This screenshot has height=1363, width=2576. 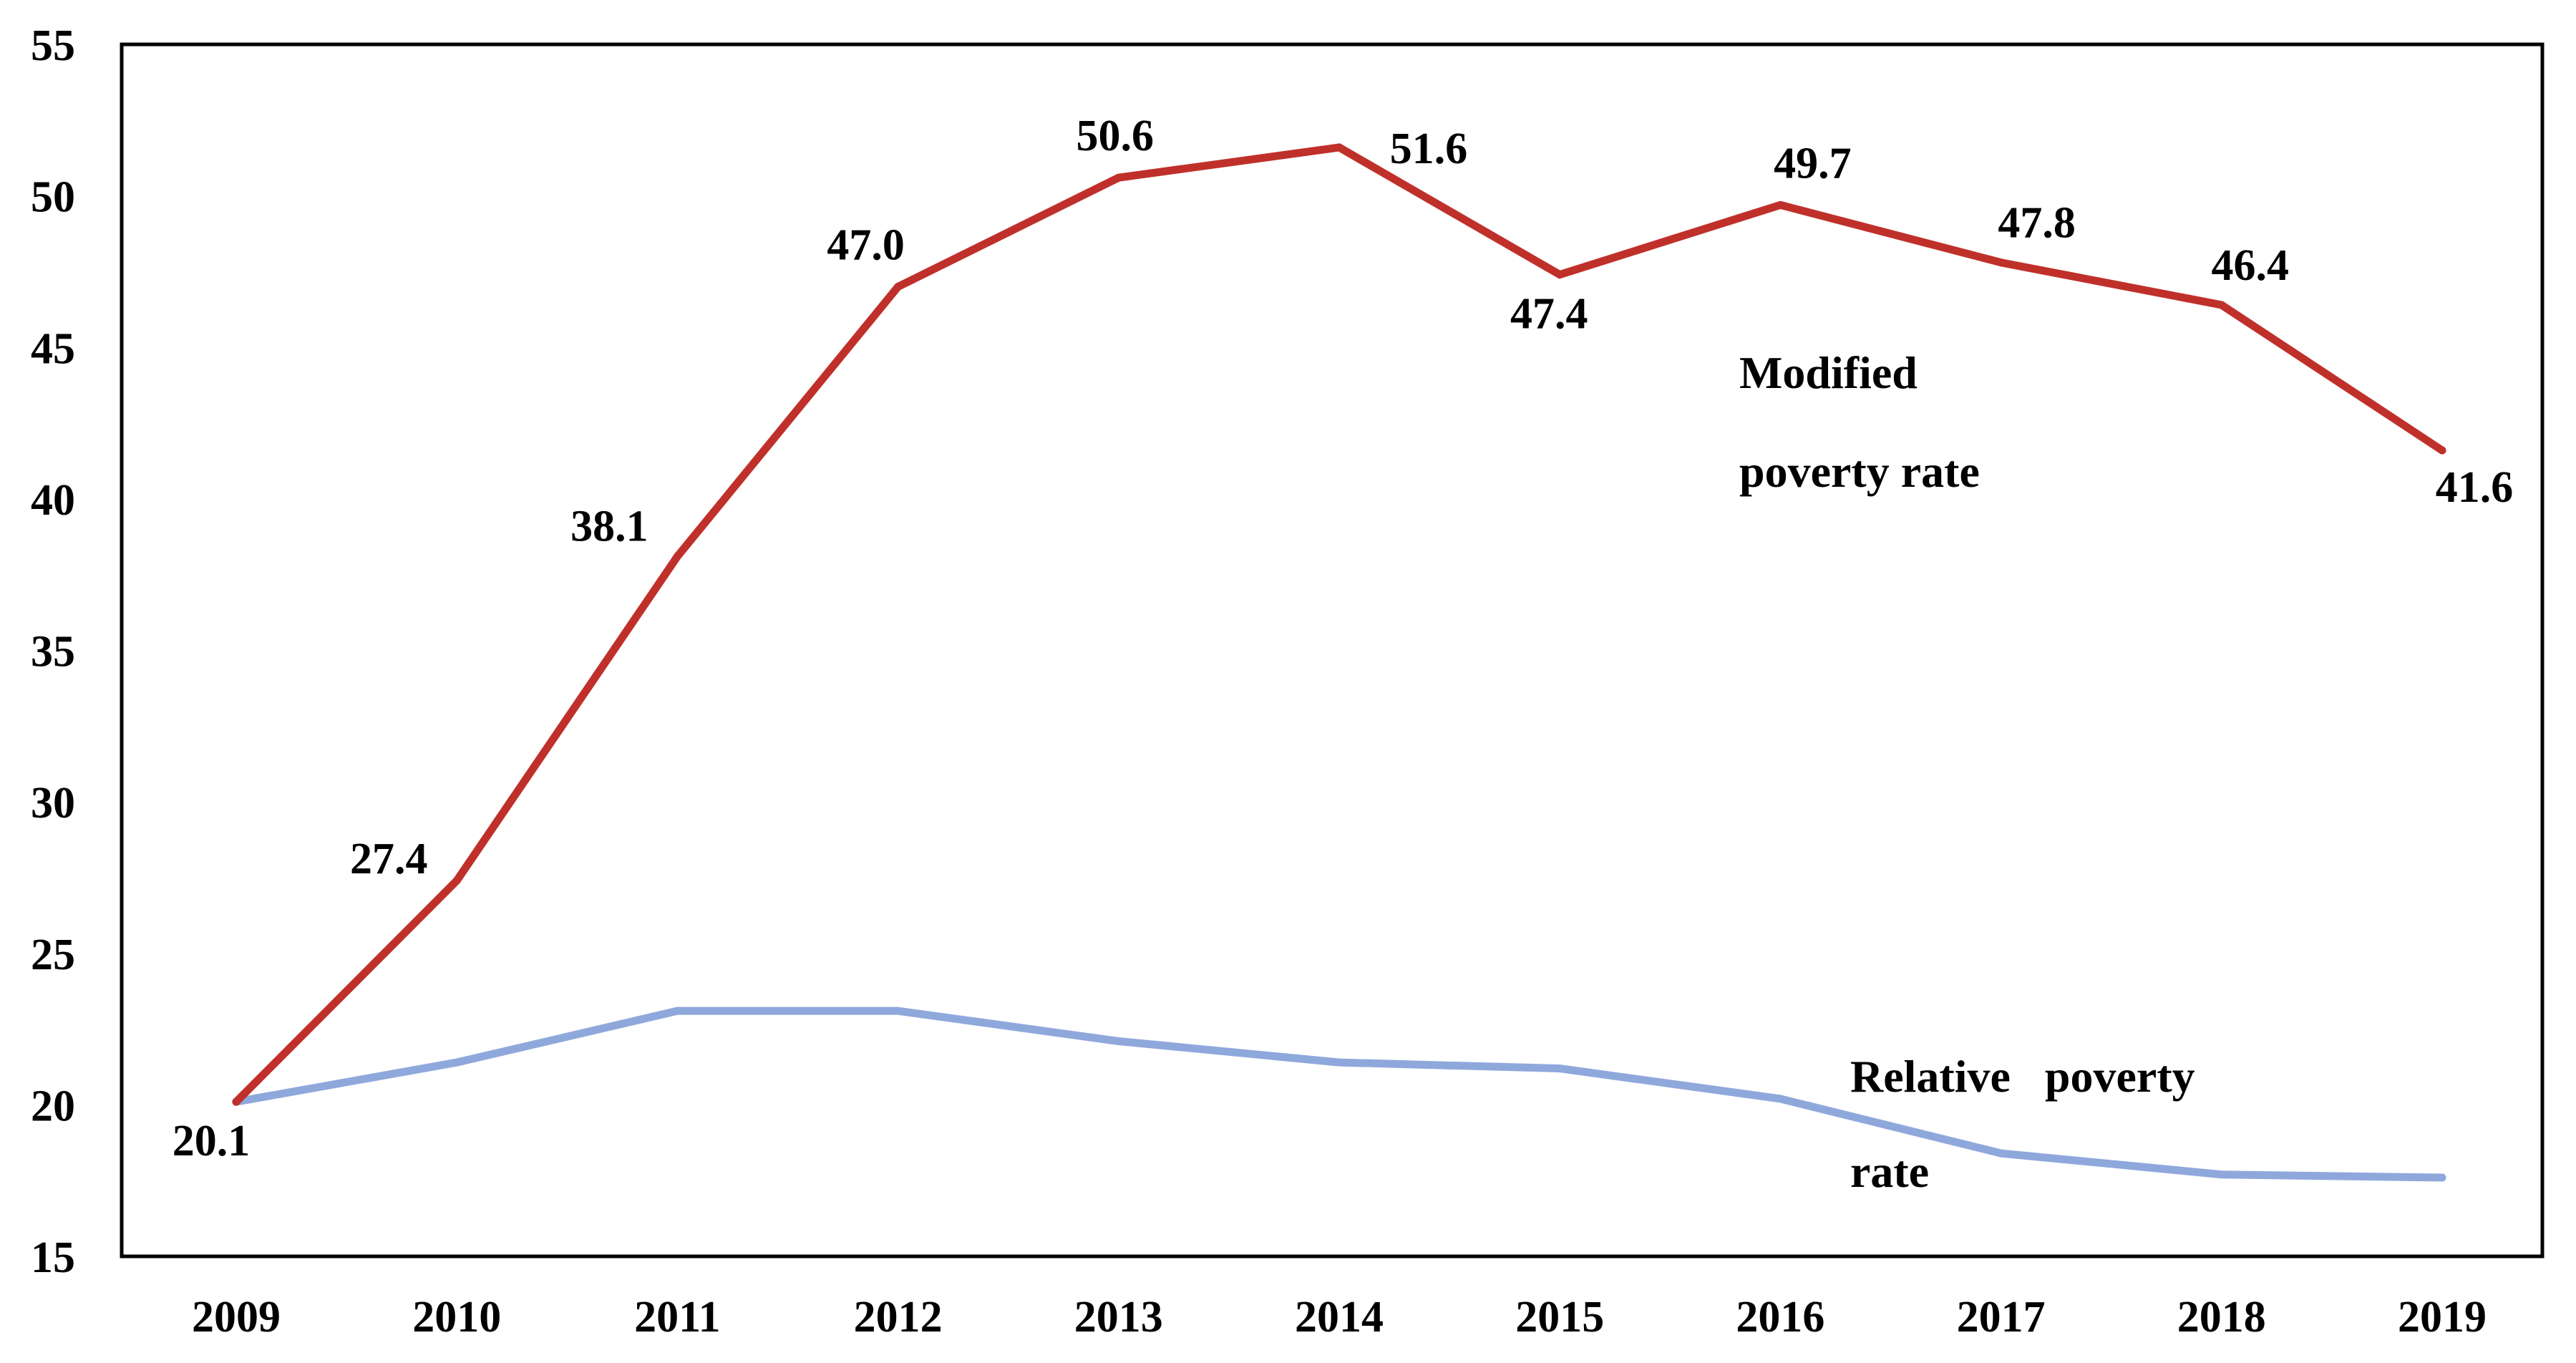 I want to click on data-label-2010: 27.4, so click(x=389, y=859).